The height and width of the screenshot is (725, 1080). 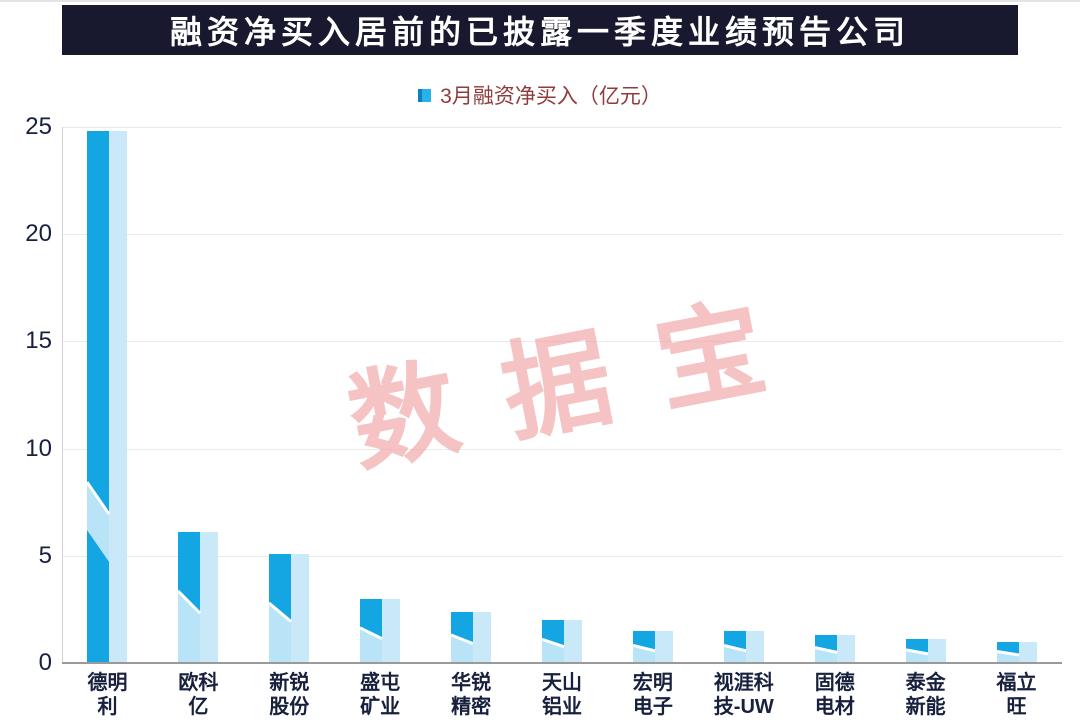 What do you see at coordinates (925, 683) in the screenshot?
I see `x-axis-category-label-line: 泰金` at bounding box center [925, 683].